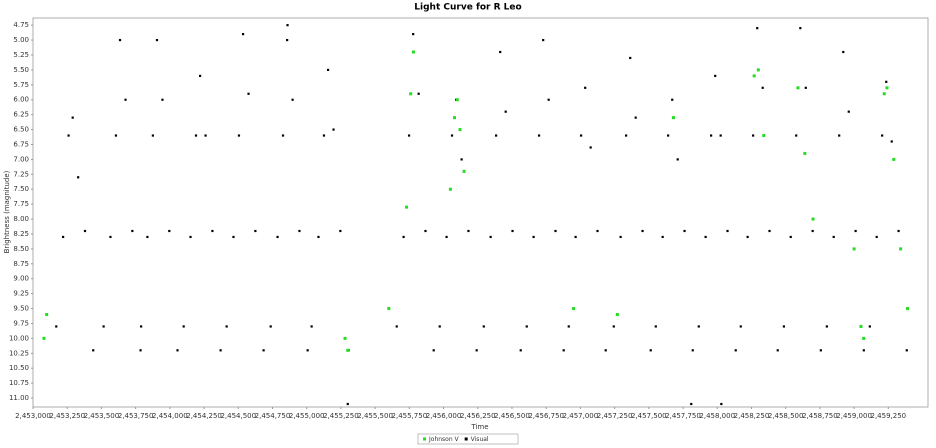 The height and width of the screenshot is (448, 936). What do you see at coordinates (444, 439) in the screenshot?
I see `legend-label: Johnson V` at bounding box center [444, 439].